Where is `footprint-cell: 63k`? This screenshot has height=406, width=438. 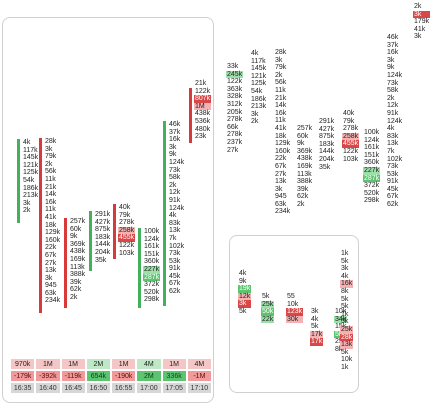 footprint-cell: 63k is located at coordinates (281, 204).